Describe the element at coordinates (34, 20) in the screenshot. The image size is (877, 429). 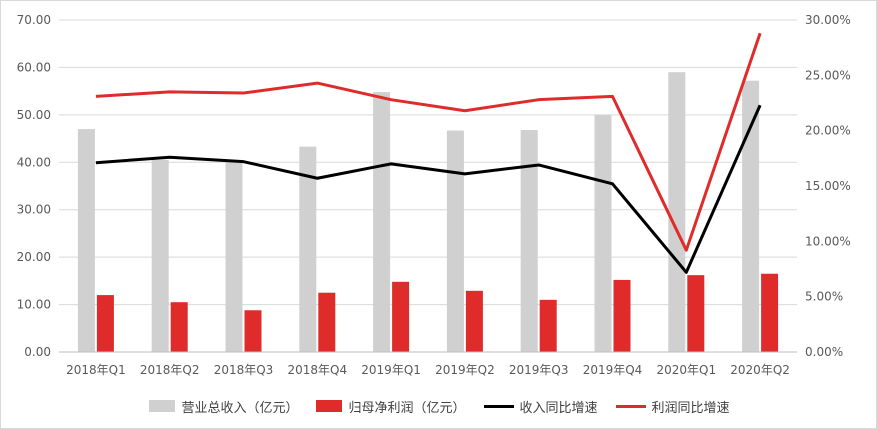
I see `y-left-tick-label: 70.00` at that location.